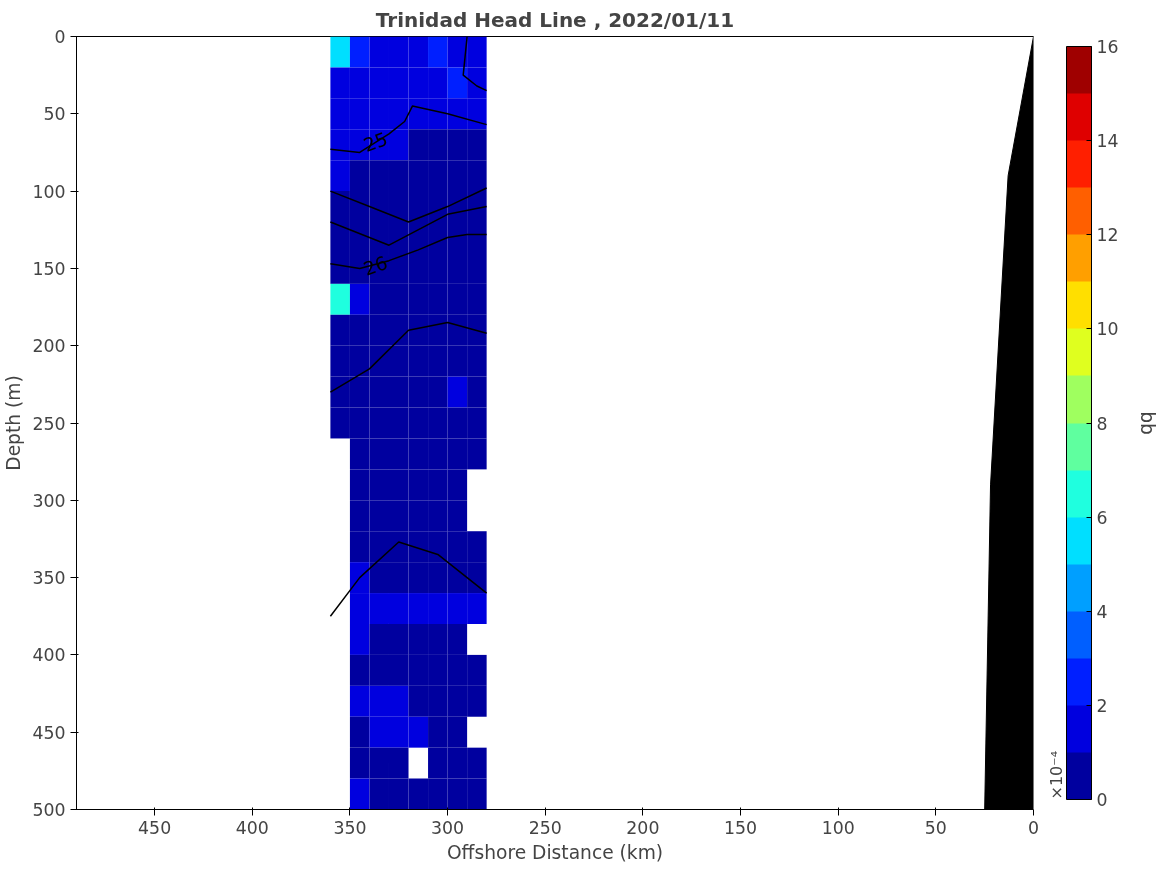  Describe the element at coordinates (49, 655) in the screenshot. I see `y-tick-label: 400` at that location.